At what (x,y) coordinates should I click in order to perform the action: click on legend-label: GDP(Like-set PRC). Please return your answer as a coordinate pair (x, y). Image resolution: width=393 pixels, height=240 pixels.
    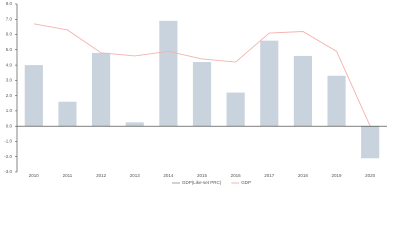
    Looking at the image, I should click on (202, 182).